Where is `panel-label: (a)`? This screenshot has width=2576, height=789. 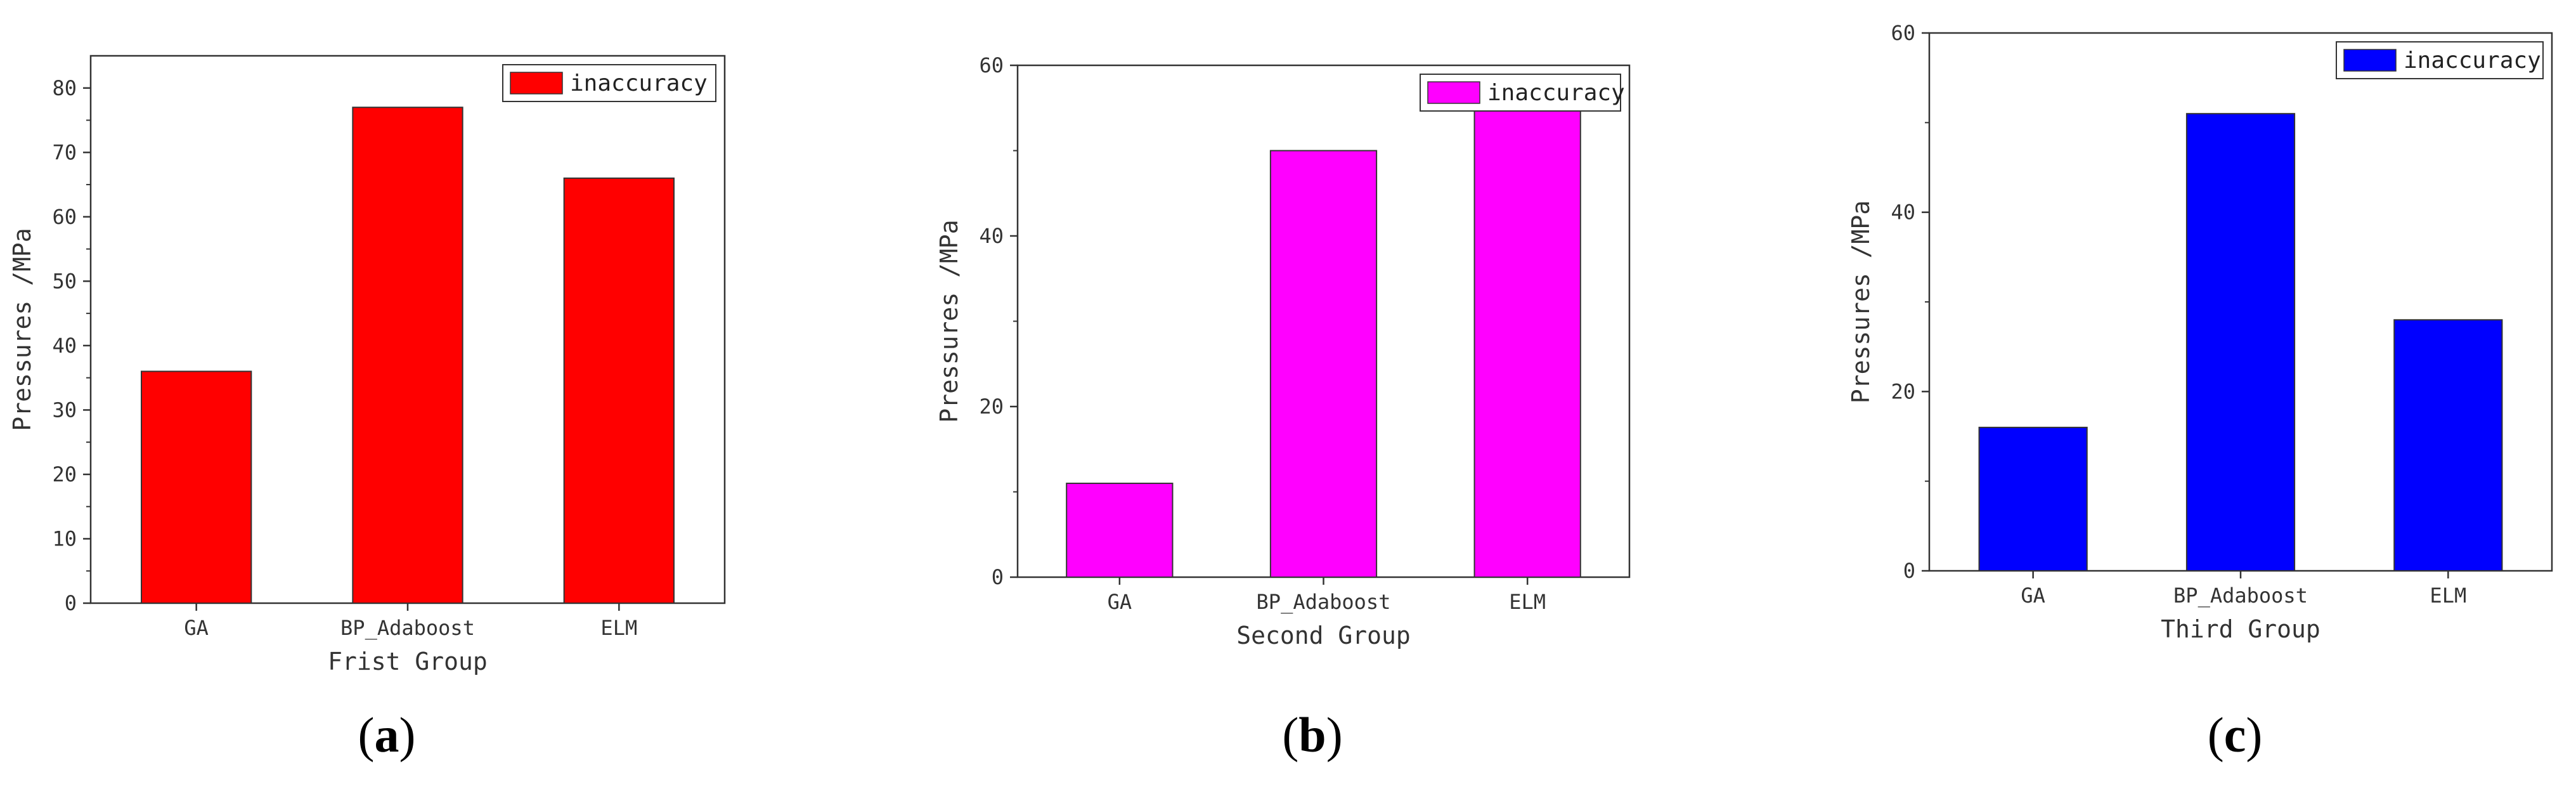 panel-label: (a) is located at coordinates (387, 734).